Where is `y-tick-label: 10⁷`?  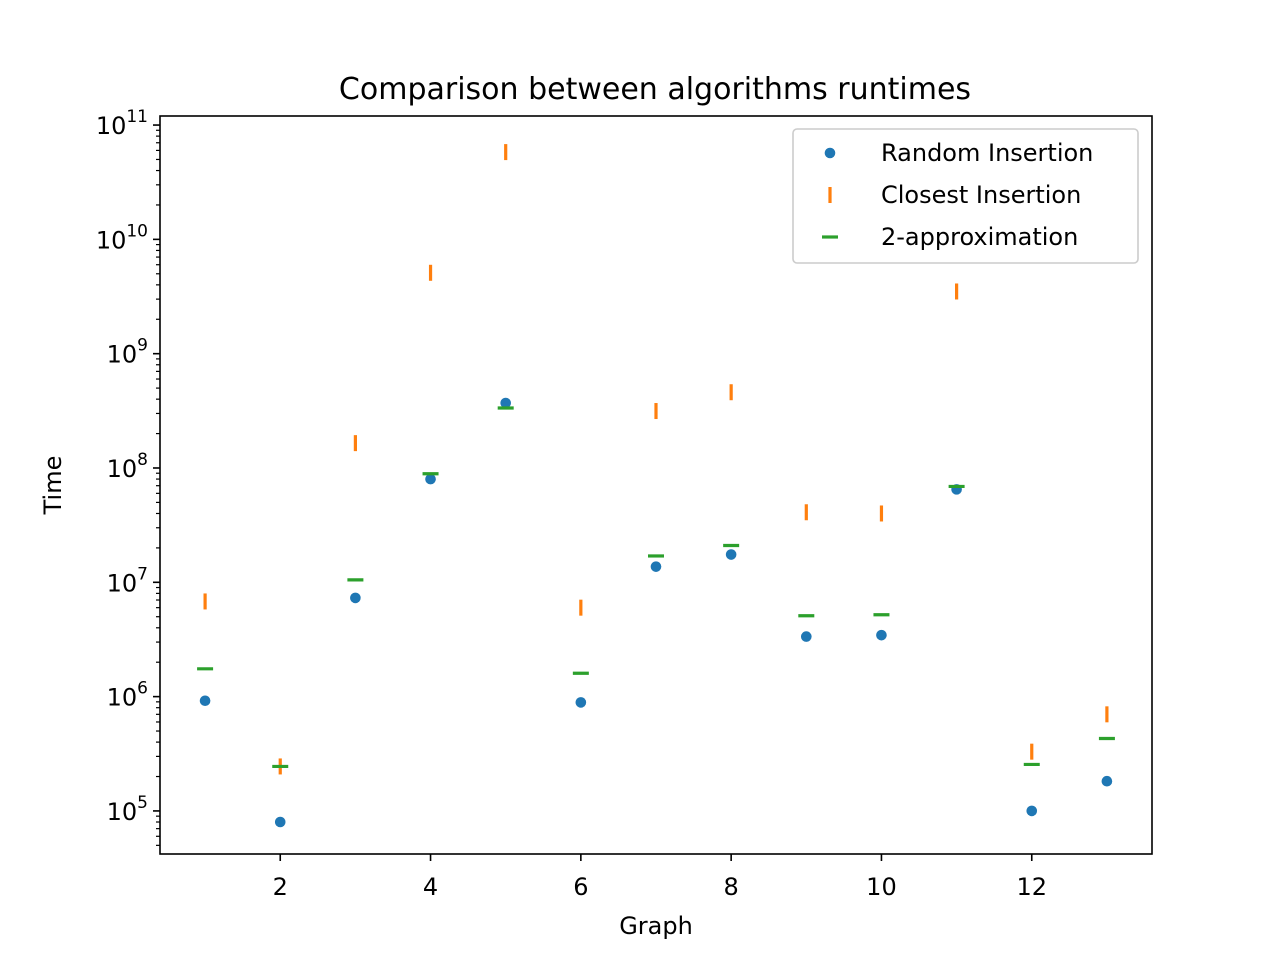
y-tick-label: 10⁷ is located at coordinates (127, 580).